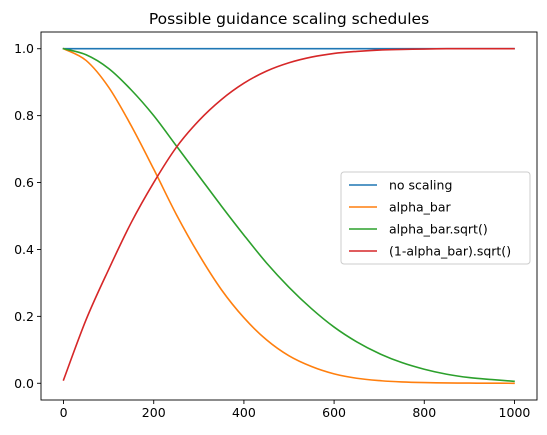  I want to click on x-tick-label: 600, so click(334, 412).